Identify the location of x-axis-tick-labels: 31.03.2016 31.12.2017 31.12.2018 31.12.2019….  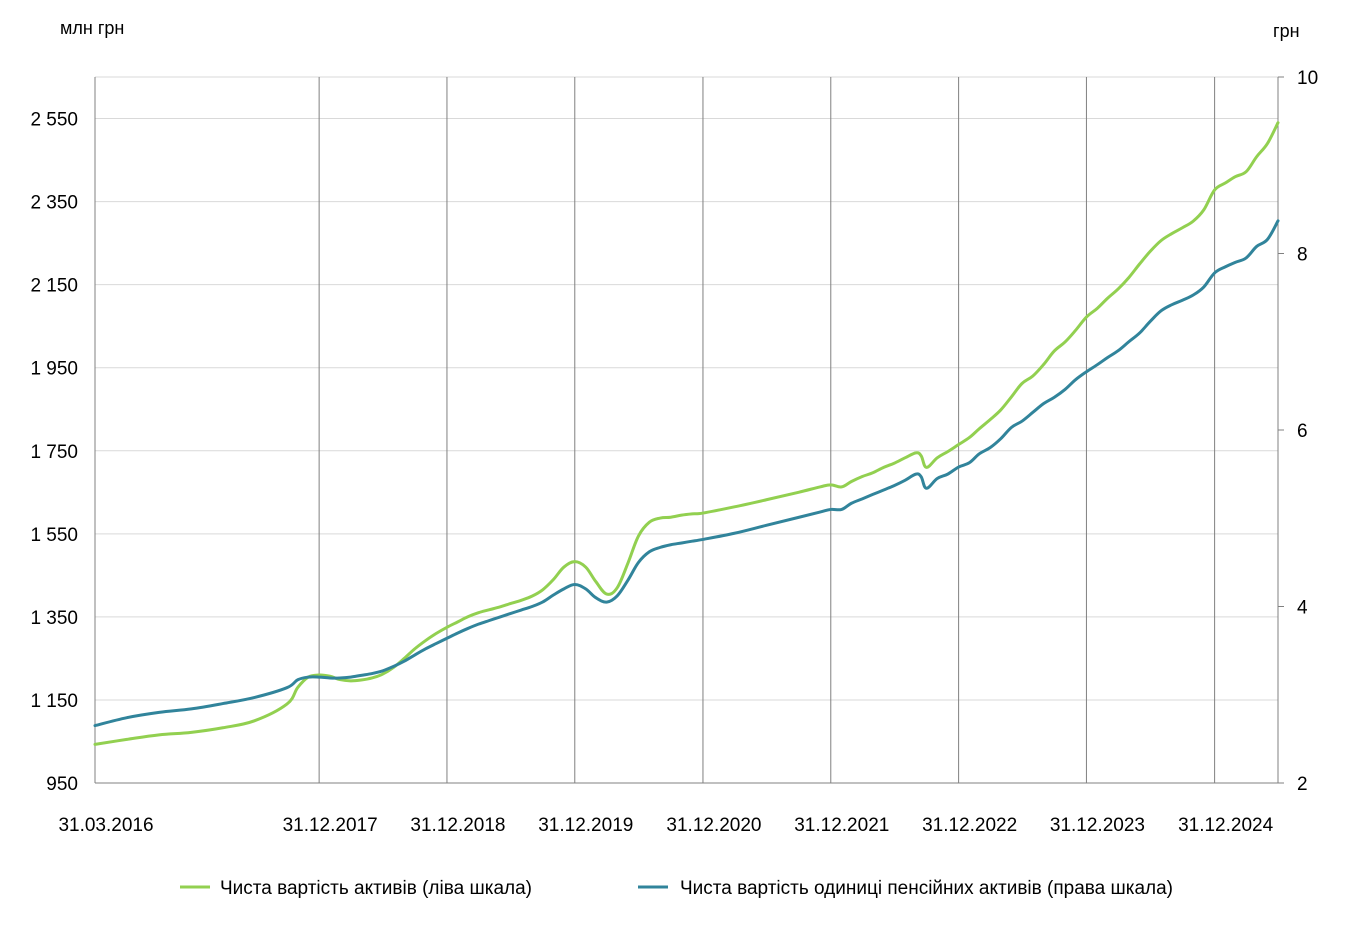
(665, 825).